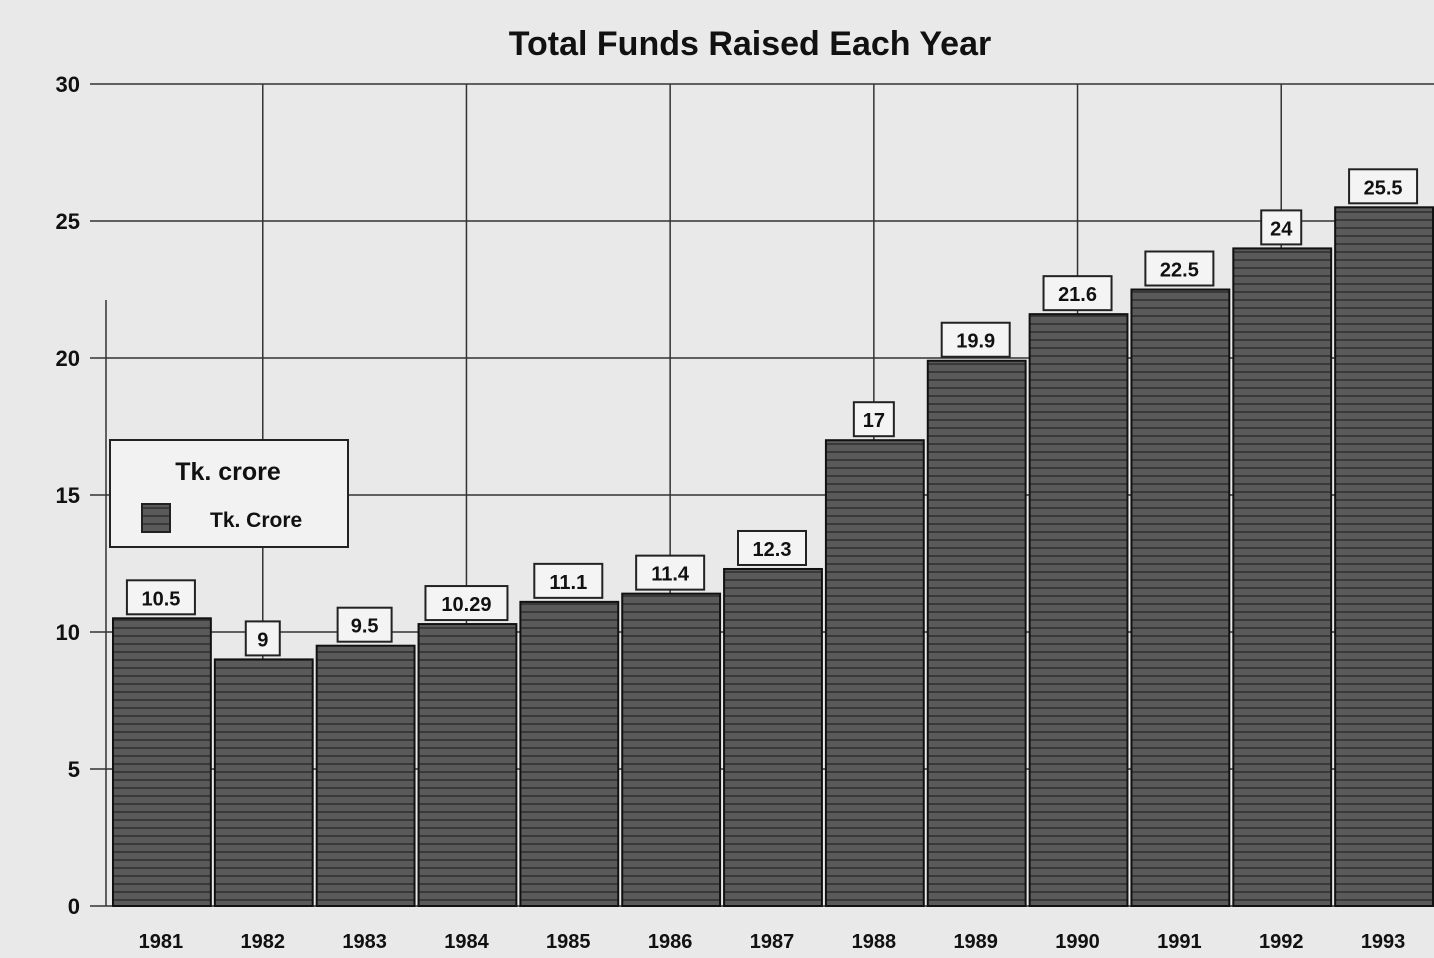  I want to click on data-label: 10.29, so click(466, 605).